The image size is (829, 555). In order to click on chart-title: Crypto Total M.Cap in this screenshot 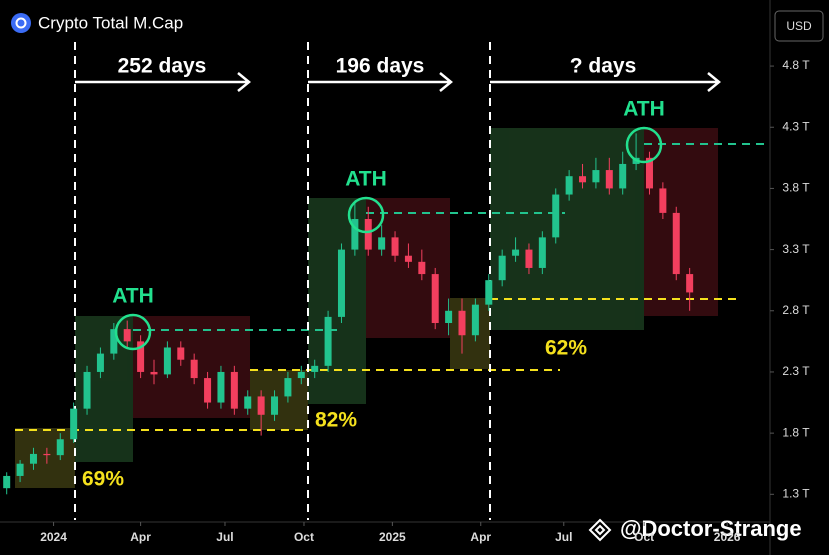, I will do `click(110, 22)`.